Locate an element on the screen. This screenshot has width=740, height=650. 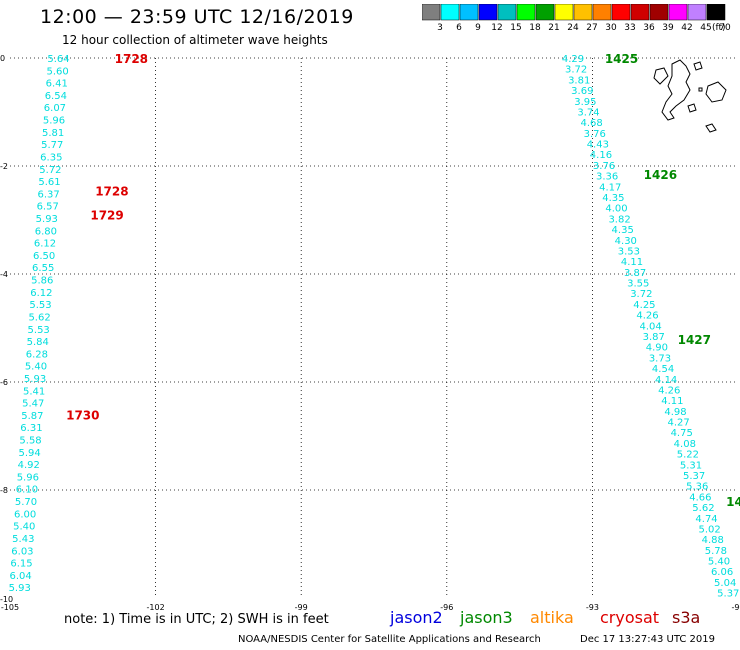
swh-value-label: 4.26 is located at coordinates (647, 316).